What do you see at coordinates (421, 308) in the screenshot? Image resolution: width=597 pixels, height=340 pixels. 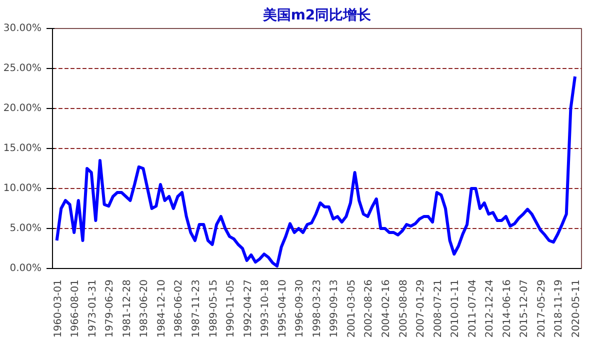 I see `x-tick-label: 2007-01-29` at bounding box center [421, 308].